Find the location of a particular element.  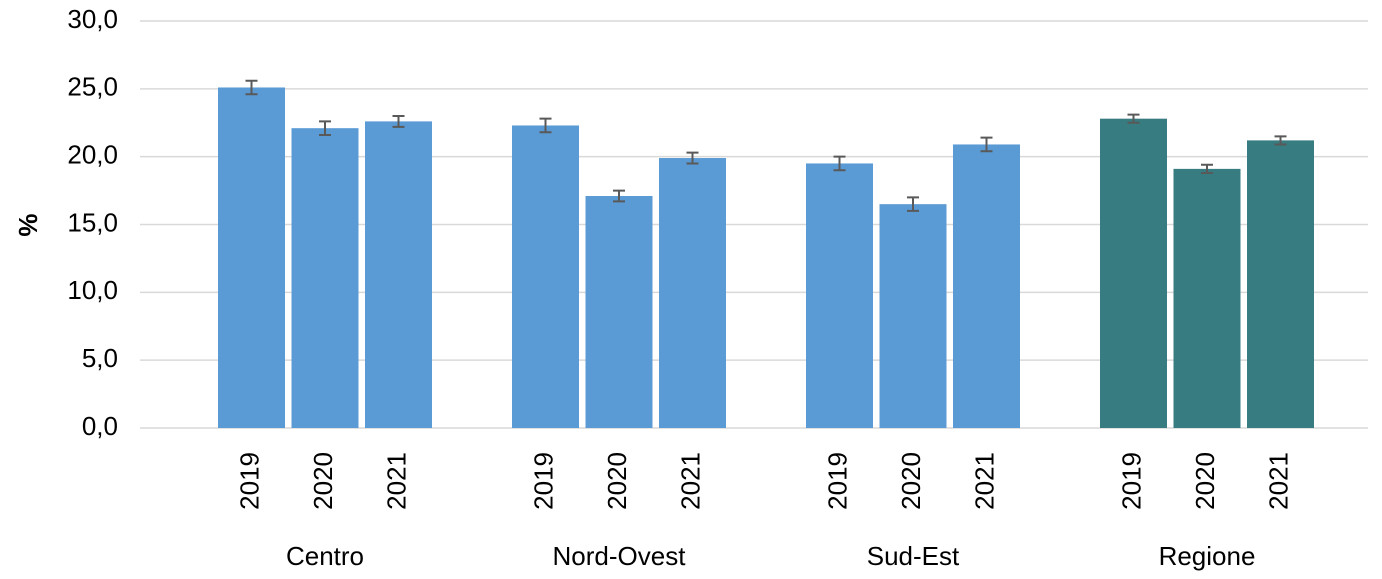

group-label: Nord-Ovest is located at coordinates (620, 556).